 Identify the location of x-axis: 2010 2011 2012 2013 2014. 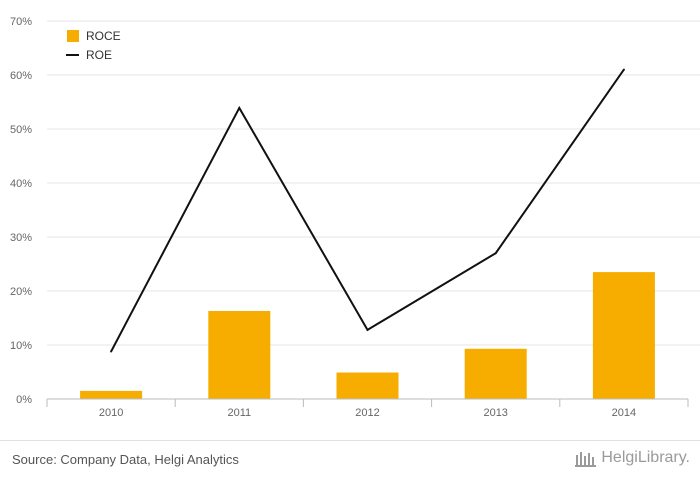
(367, 408).